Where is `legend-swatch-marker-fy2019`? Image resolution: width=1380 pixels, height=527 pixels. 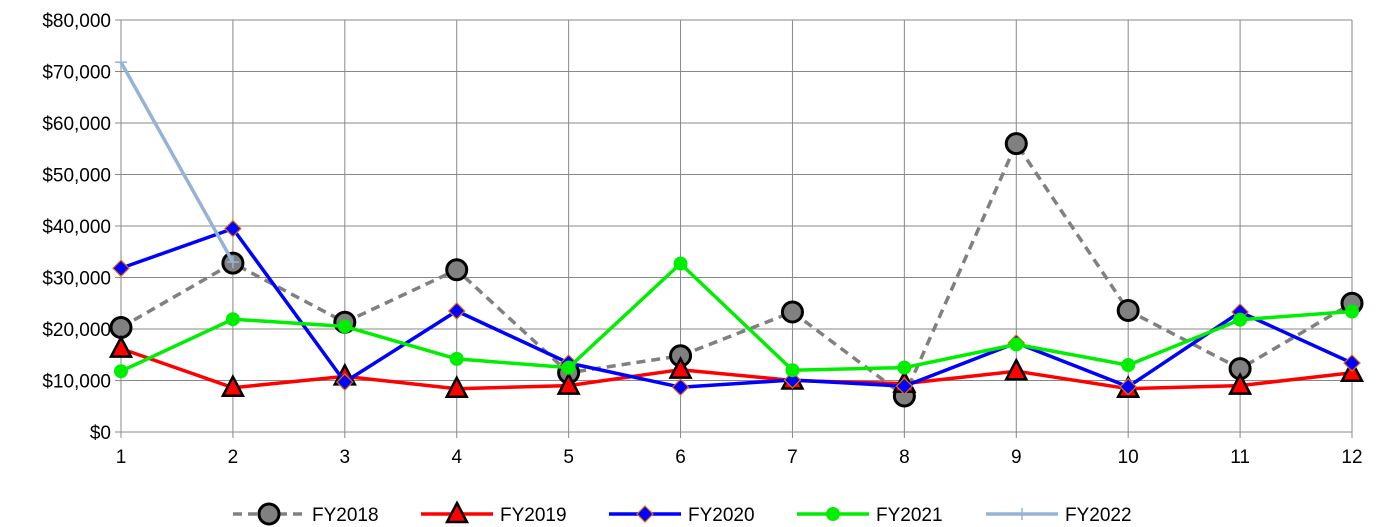
legend-swatch-marker-fy2019 is located at coordinates (457, 512).